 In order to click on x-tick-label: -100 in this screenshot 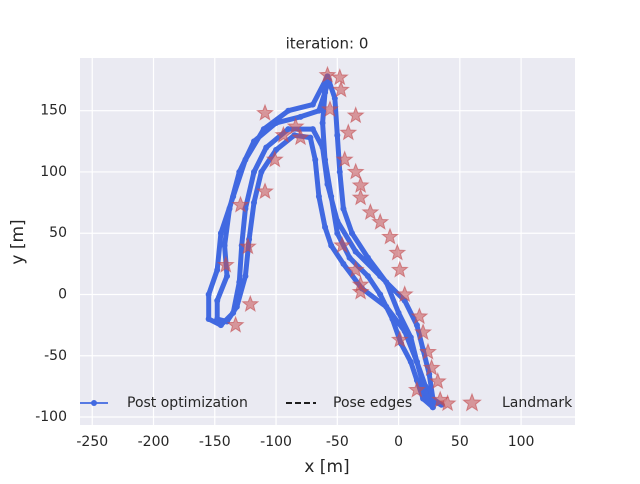, I will do `click(276, 442)`.